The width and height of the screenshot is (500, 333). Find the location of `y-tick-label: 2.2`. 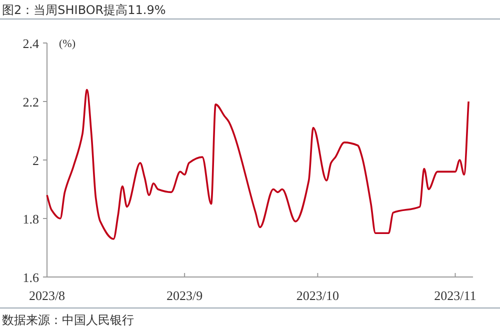

y-tick-label: 2.2 is located at coordinates (30, 102).